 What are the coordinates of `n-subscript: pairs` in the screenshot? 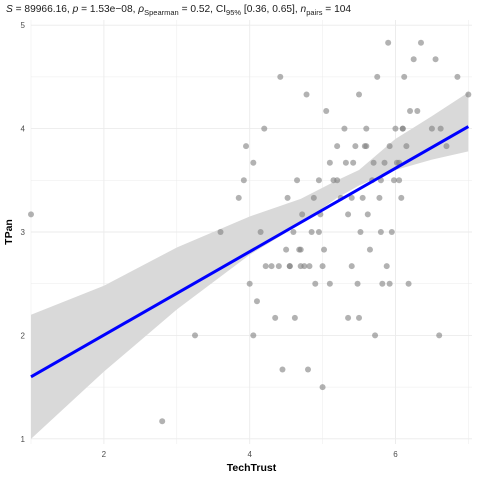 It's located at (314, 13).